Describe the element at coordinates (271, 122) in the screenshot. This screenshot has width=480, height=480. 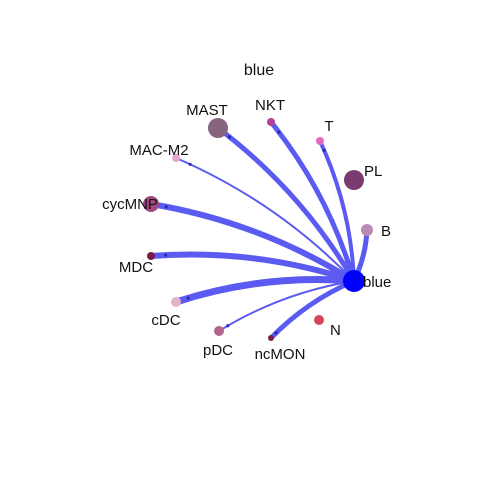
I see `node-nkt` at that location.